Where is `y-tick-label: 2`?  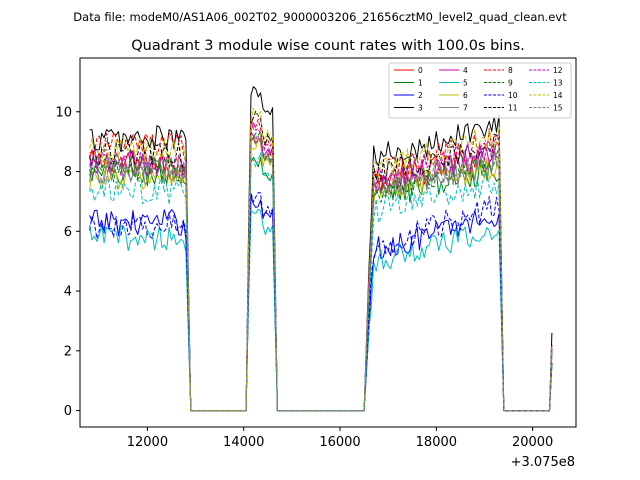
y-tick-label: 2 is located at coordinates (68, 351).